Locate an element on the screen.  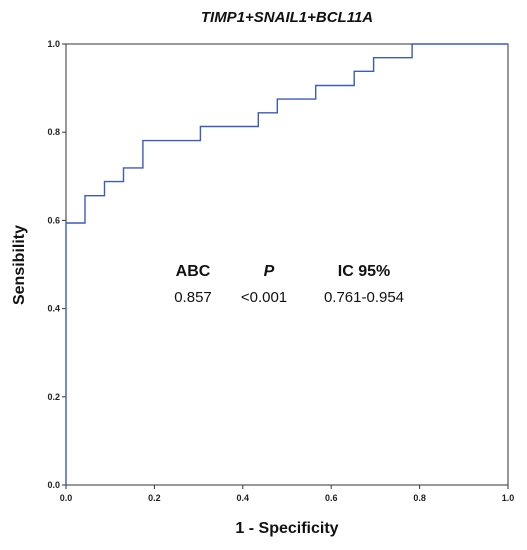
chart-title: TIMP1+SNAIL1+BCL11A is located at coordinates (287, 17).